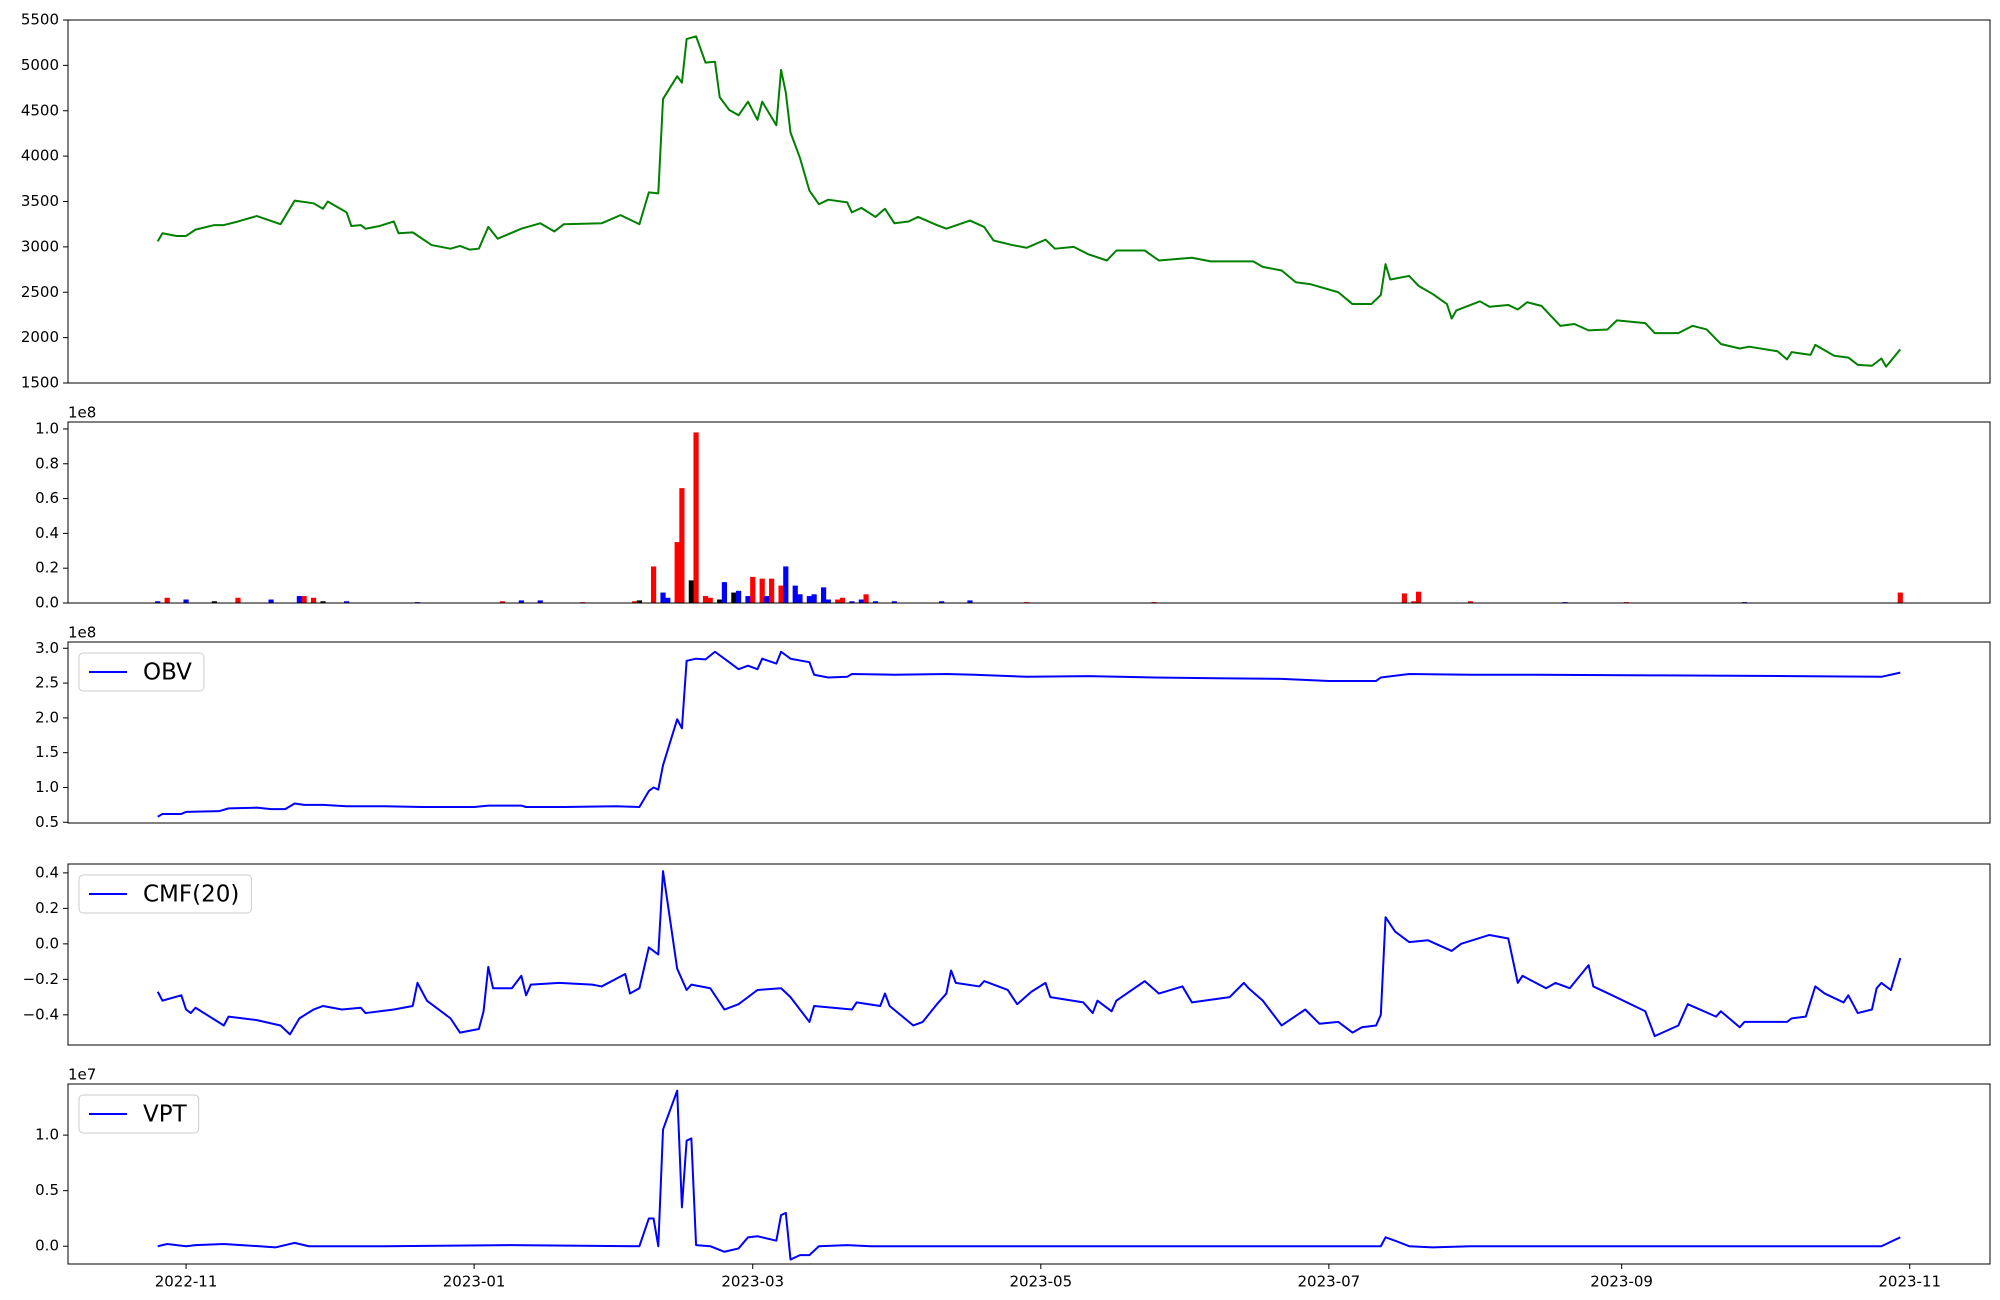  I want to click on x-tick-label: 2023-01, so click(474, 1282).